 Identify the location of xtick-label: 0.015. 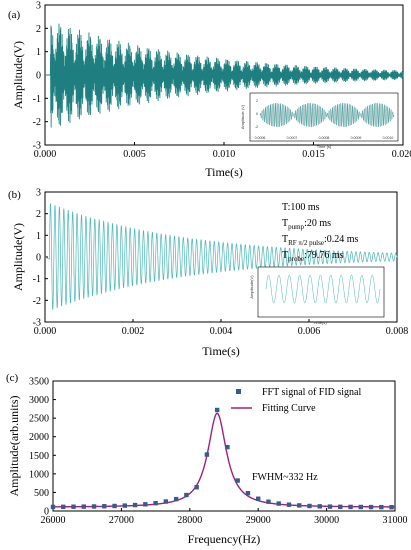
(313, 154).